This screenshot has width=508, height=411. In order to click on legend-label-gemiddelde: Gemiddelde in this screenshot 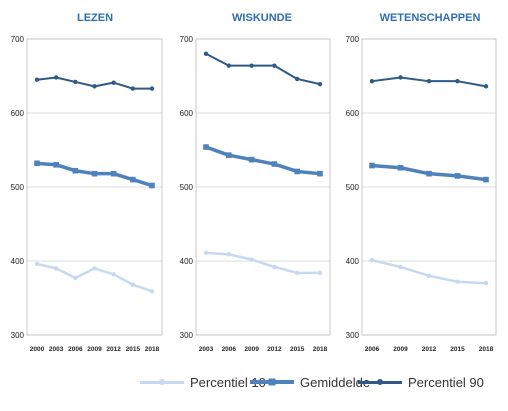, I will do `click(335, 382)`.